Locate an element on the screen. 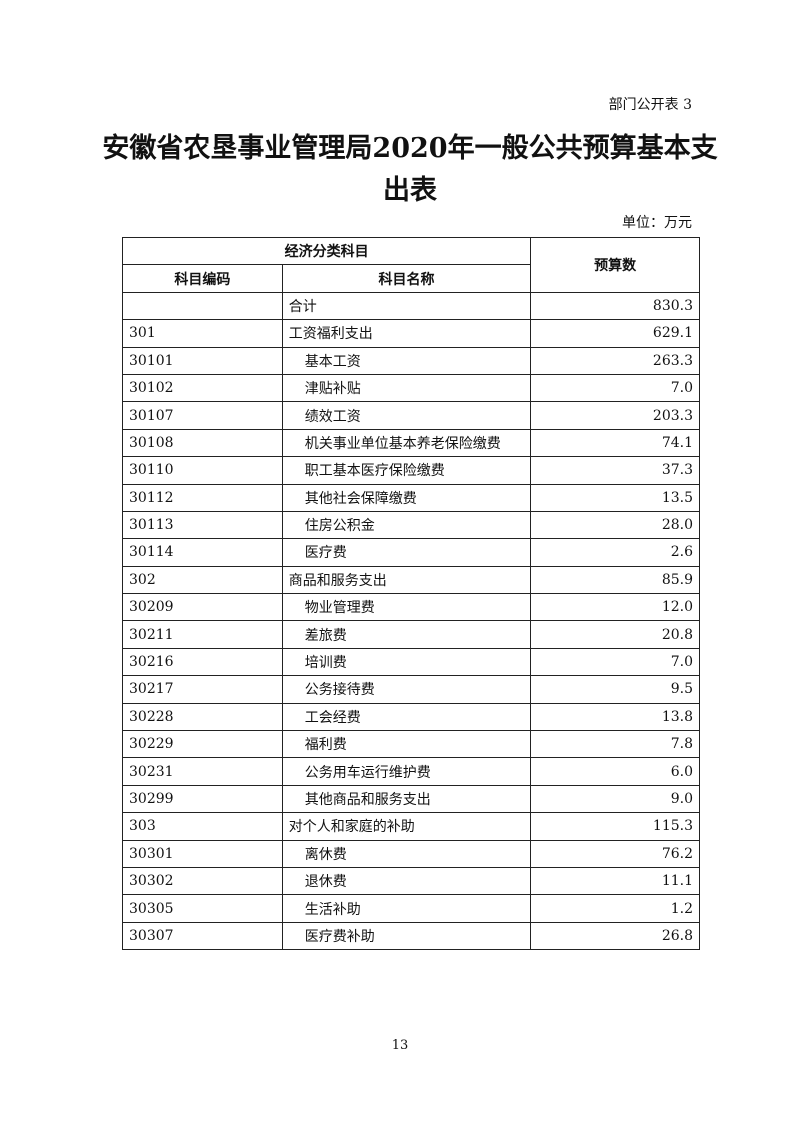  cell-code: 30301 is located at coordinates (202, 853).